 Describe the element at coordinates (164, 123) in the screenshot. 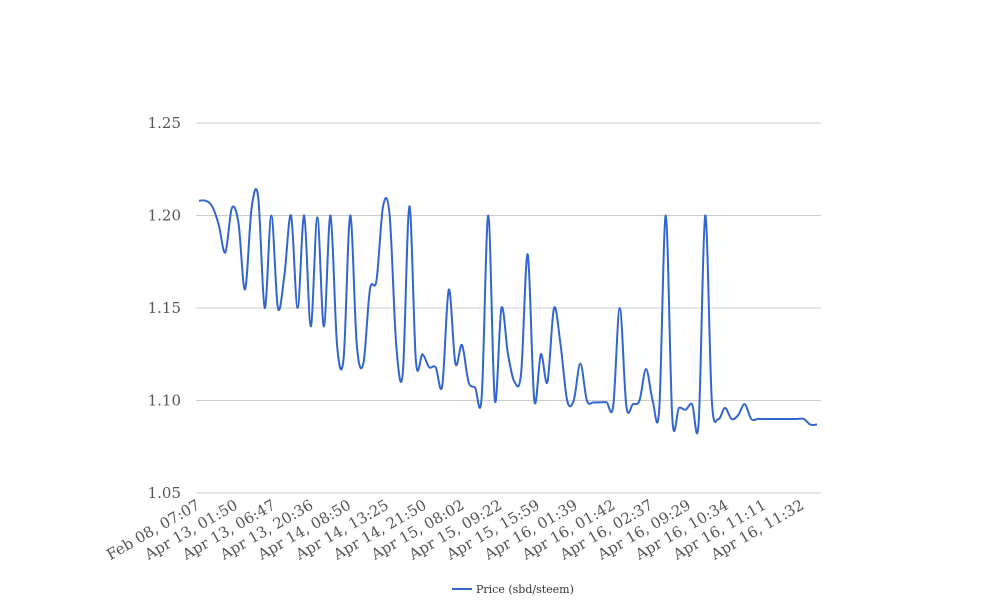

I see `y-tick-label: 1.25` at that location.